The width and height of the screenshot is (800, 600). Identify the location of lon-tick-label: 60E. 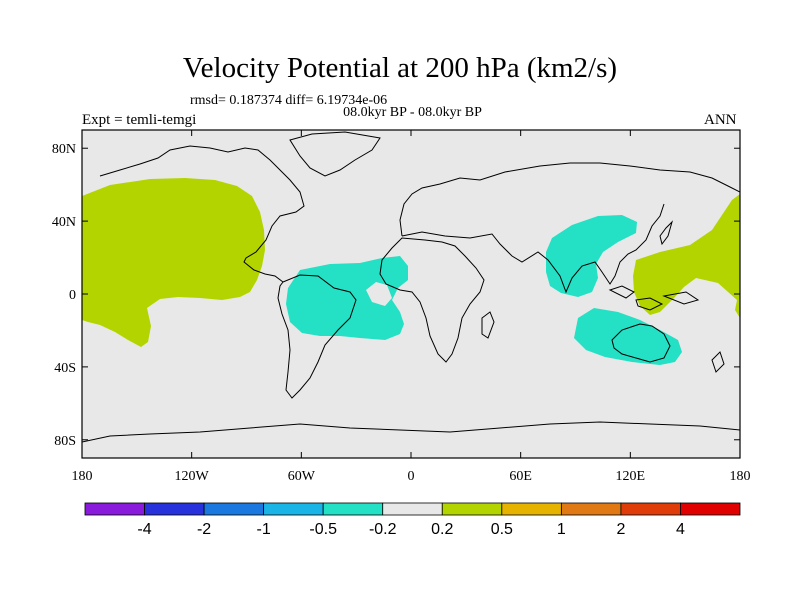
(520, 476).